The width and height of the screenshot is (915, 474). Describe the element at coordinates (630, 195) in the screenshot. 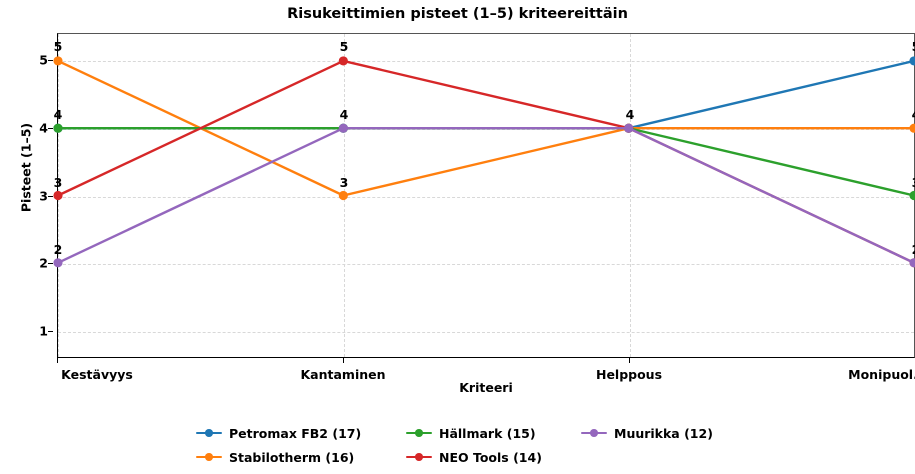

I see `gridline-vertical` at that location.